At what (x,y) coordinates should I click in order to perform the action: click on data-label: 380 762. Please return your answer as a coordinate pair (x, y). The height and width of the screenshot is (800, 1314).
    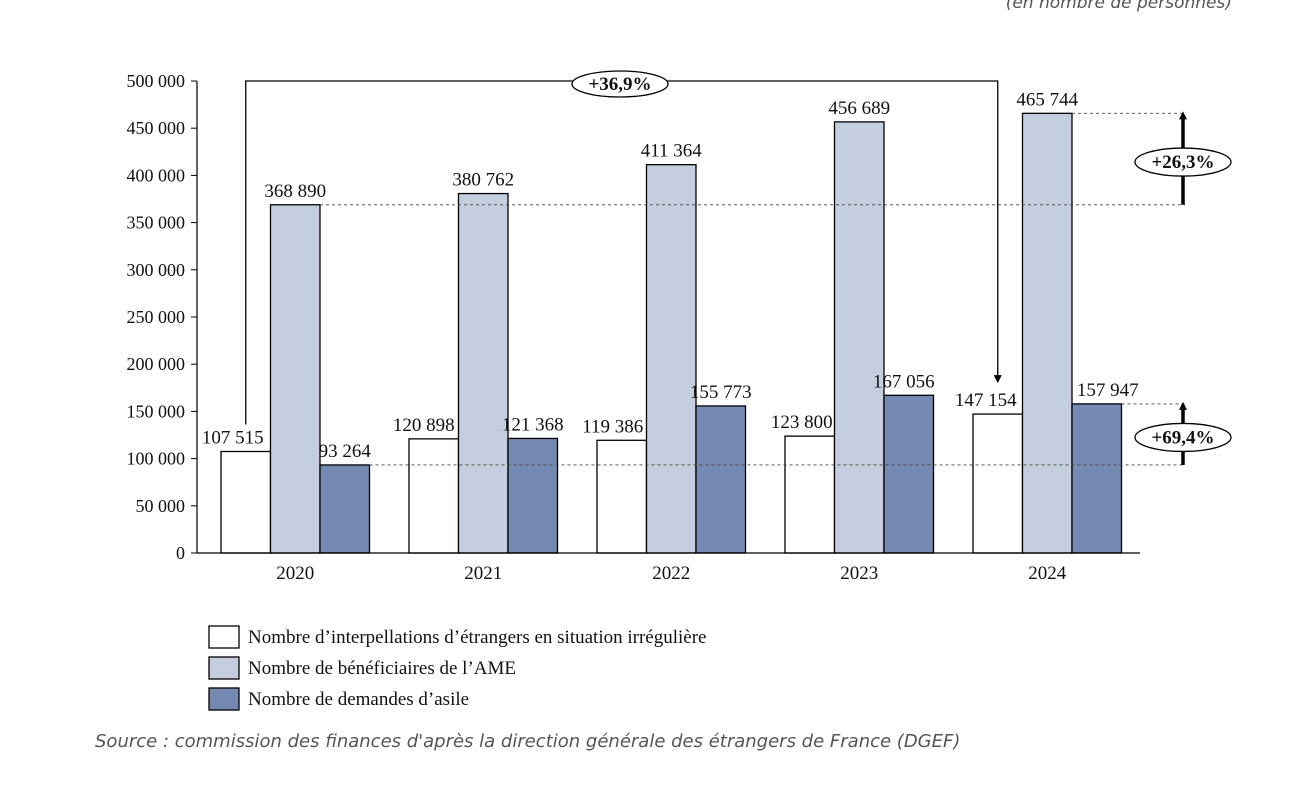
    Looking at the image, I should click on (483, 180).